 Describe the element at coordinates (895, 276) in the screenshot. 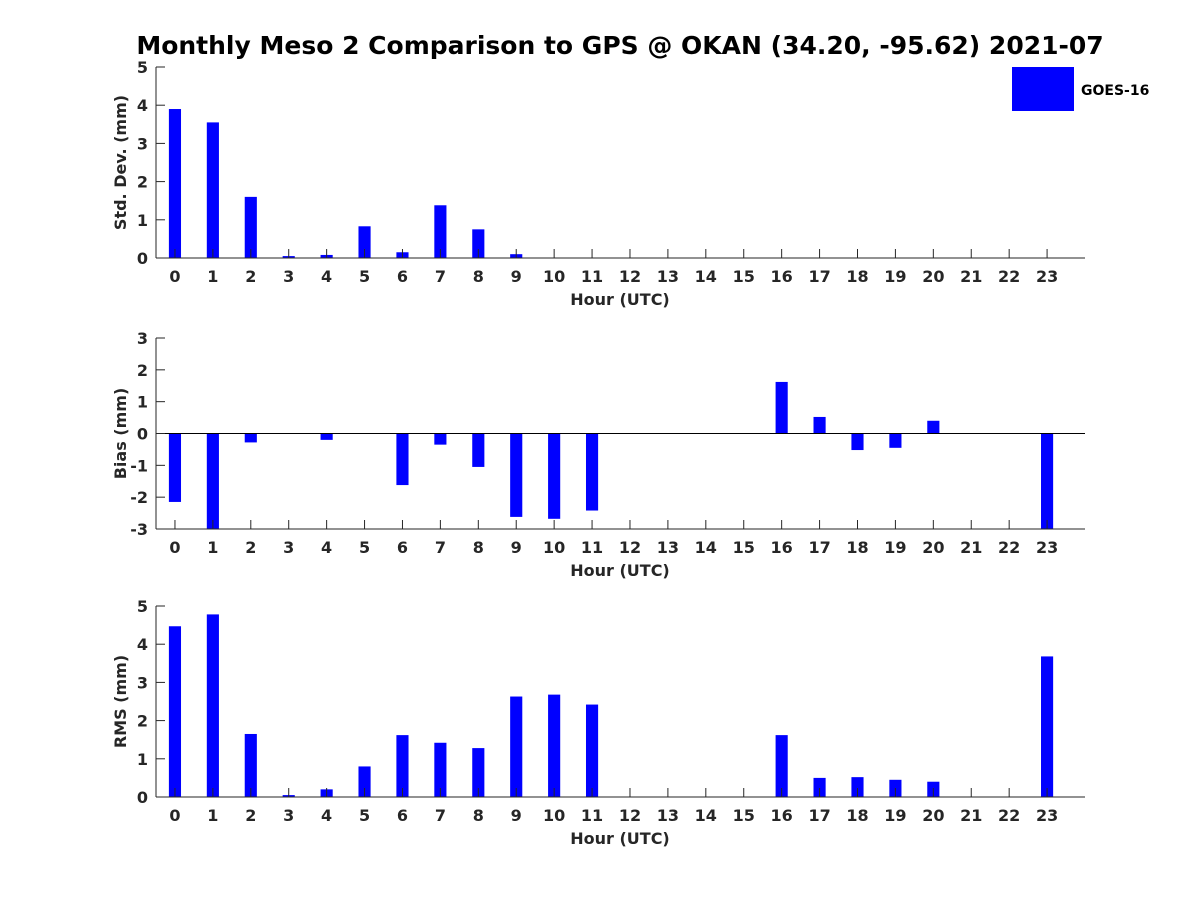

I see `std-dev-xtick-label: 19` at that location.